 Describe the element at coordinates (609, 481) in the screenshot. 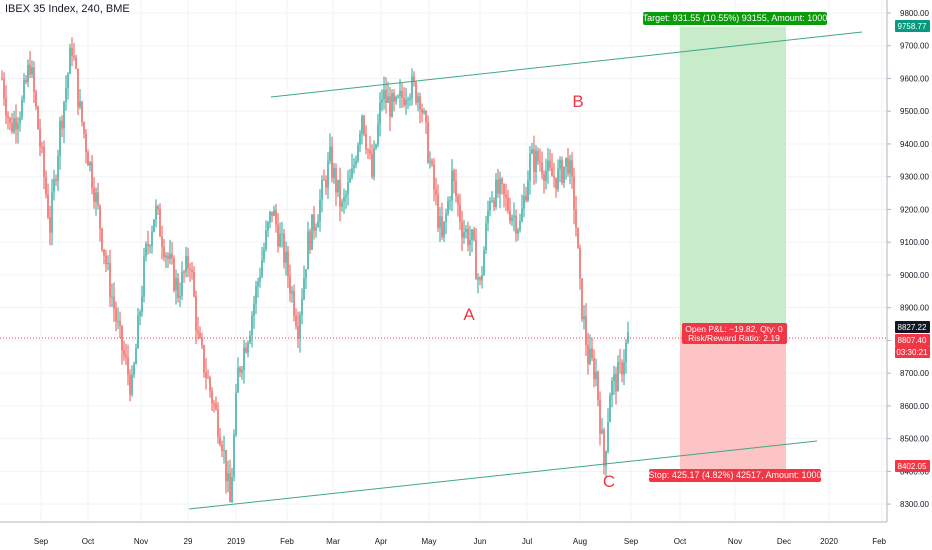

I see `wave-c-label: C` at that location.